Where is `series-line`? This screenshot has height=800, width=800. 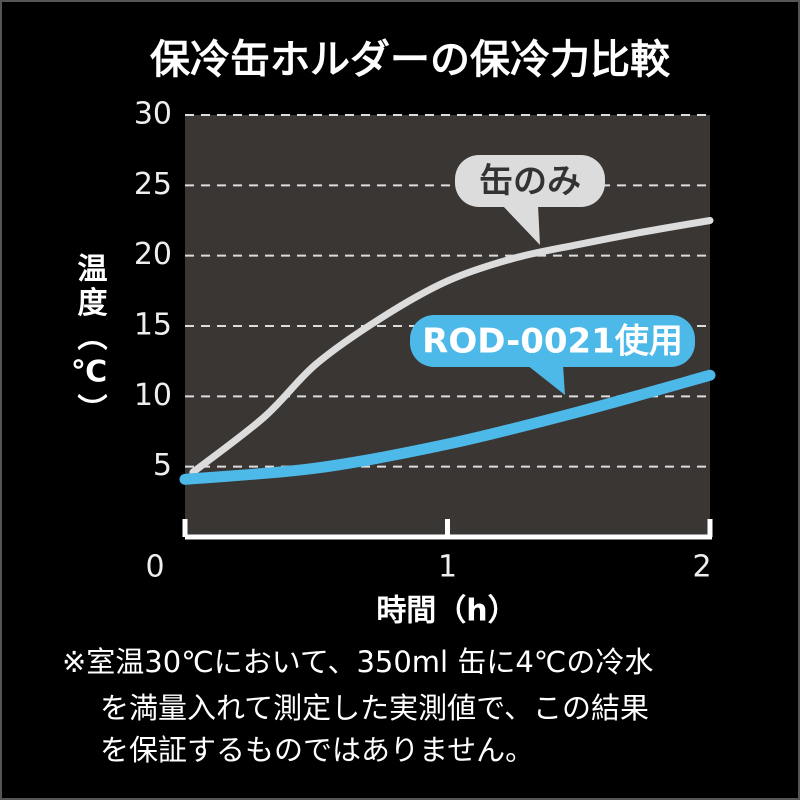
series-line is located at coordinates (447, 427).